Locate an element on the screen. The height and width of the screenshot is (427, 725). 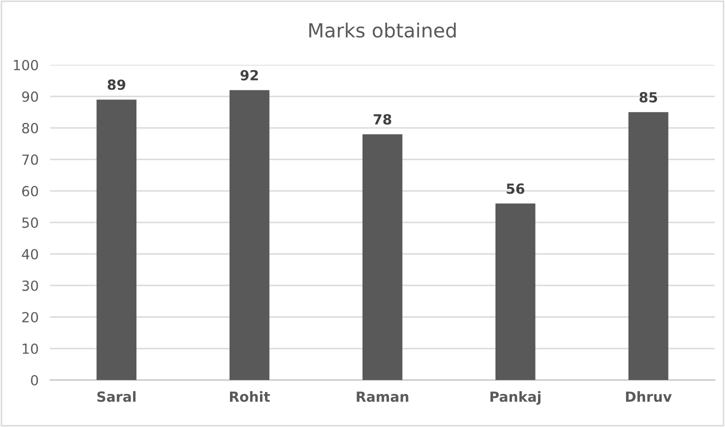
y-tick-label: 0 is located at coordinates (34, 380).